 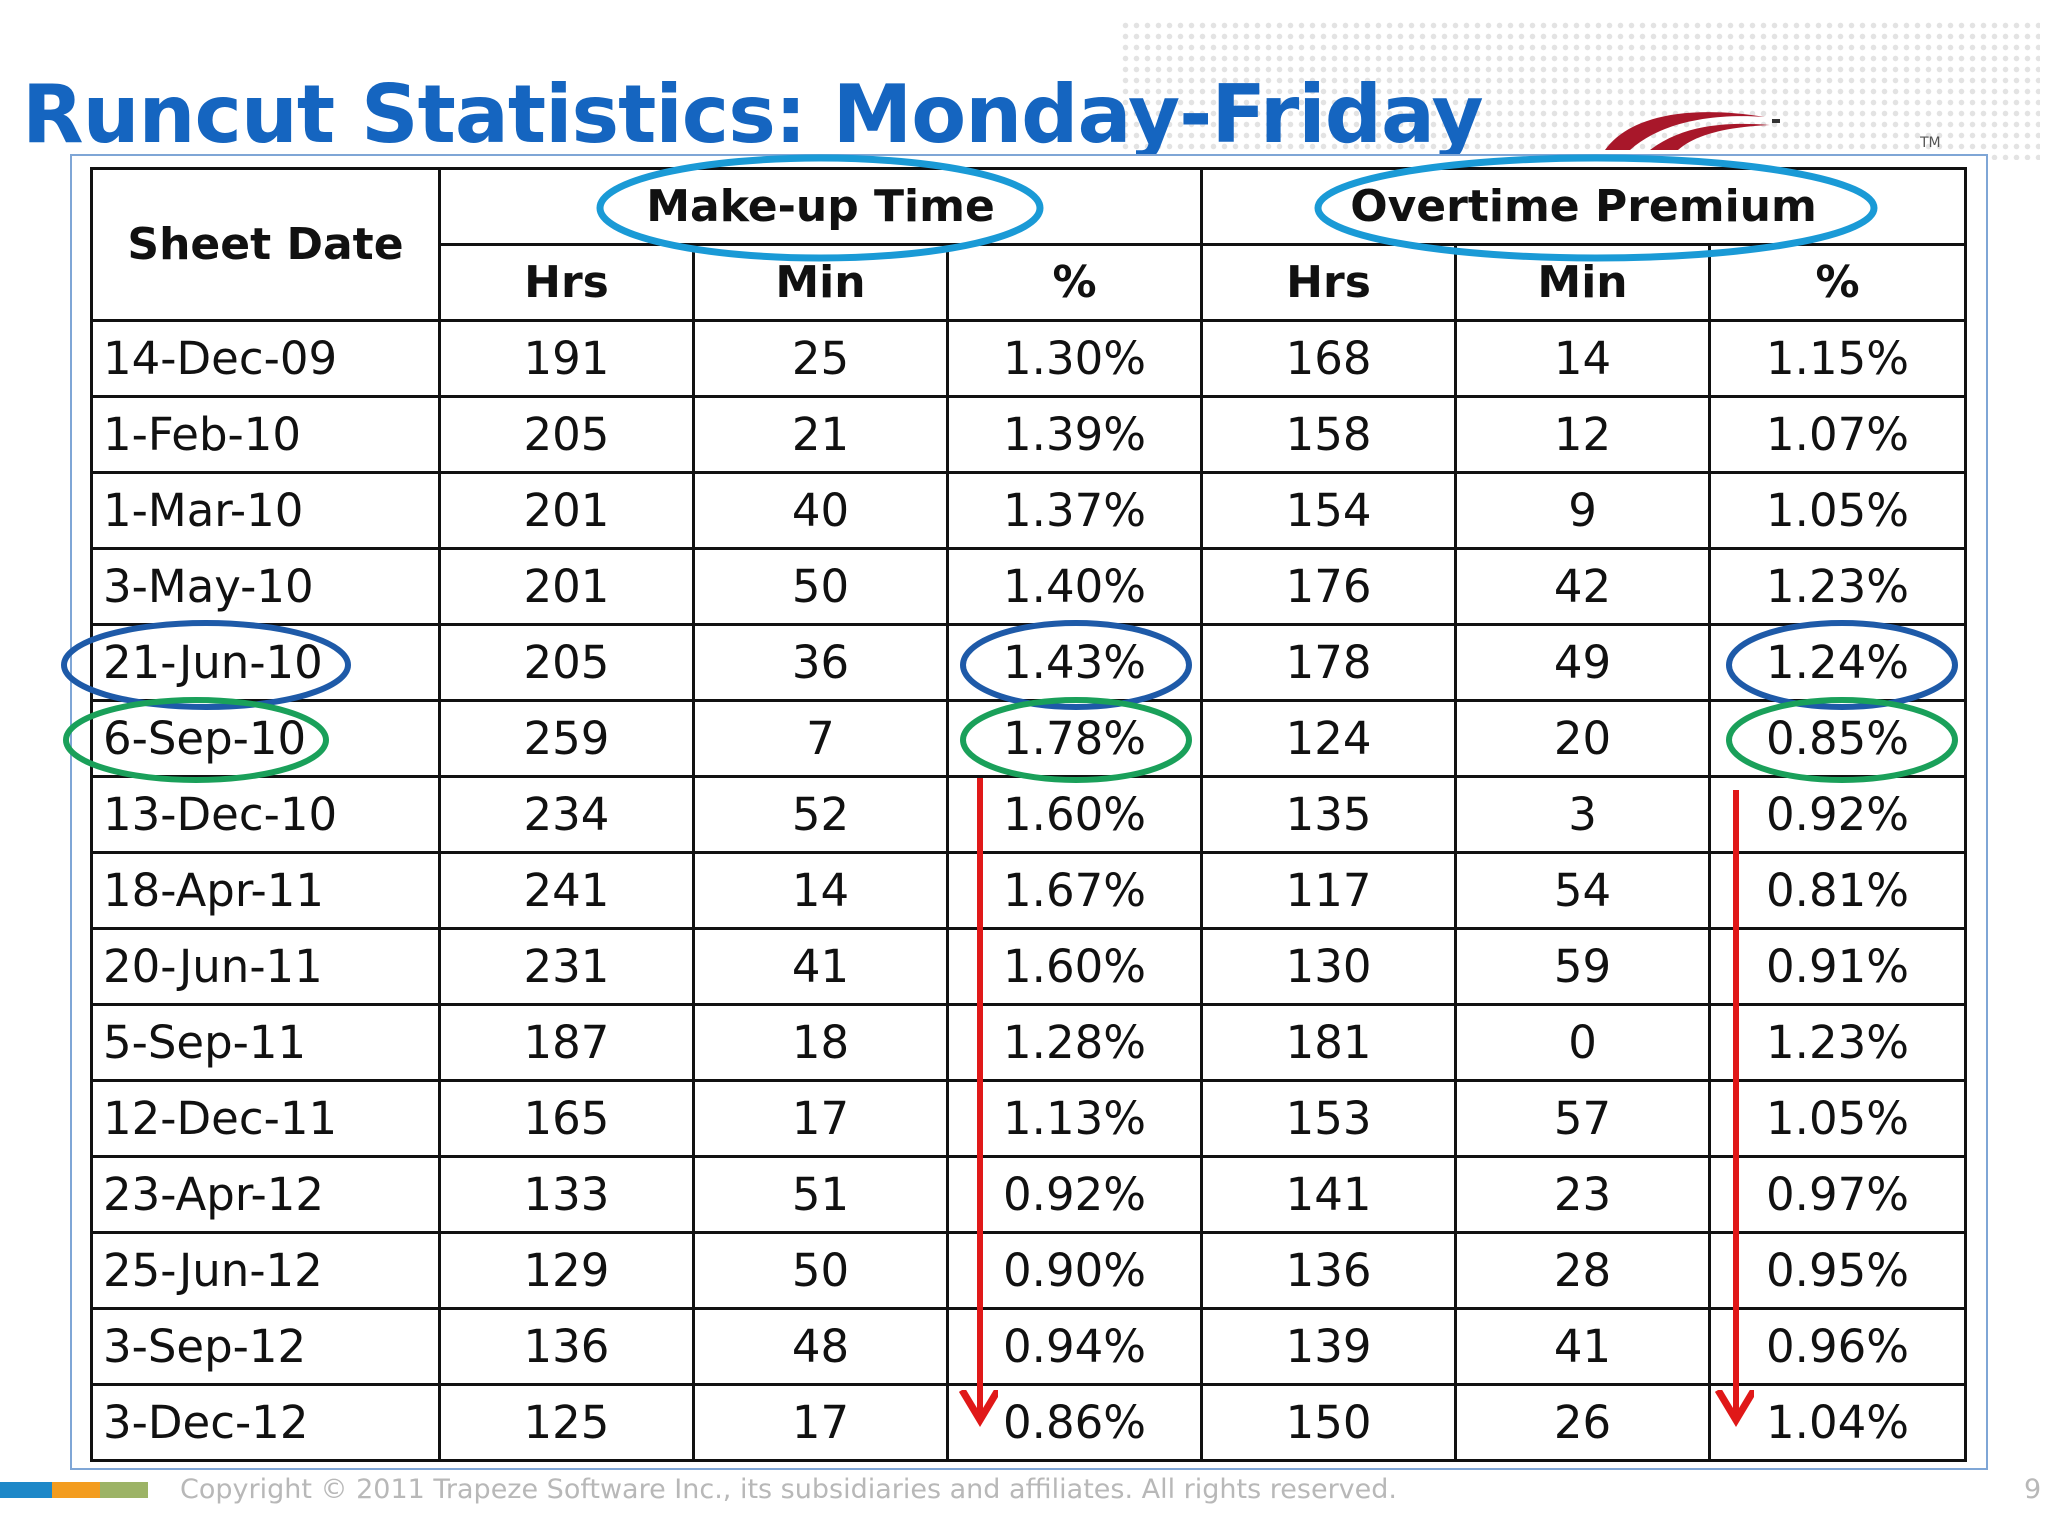 What do you see at coordinates (1074, 1270) in the screenshot?
I see `makeup-pct-cell: 0.90%` at bounding box center [1074, 1270].